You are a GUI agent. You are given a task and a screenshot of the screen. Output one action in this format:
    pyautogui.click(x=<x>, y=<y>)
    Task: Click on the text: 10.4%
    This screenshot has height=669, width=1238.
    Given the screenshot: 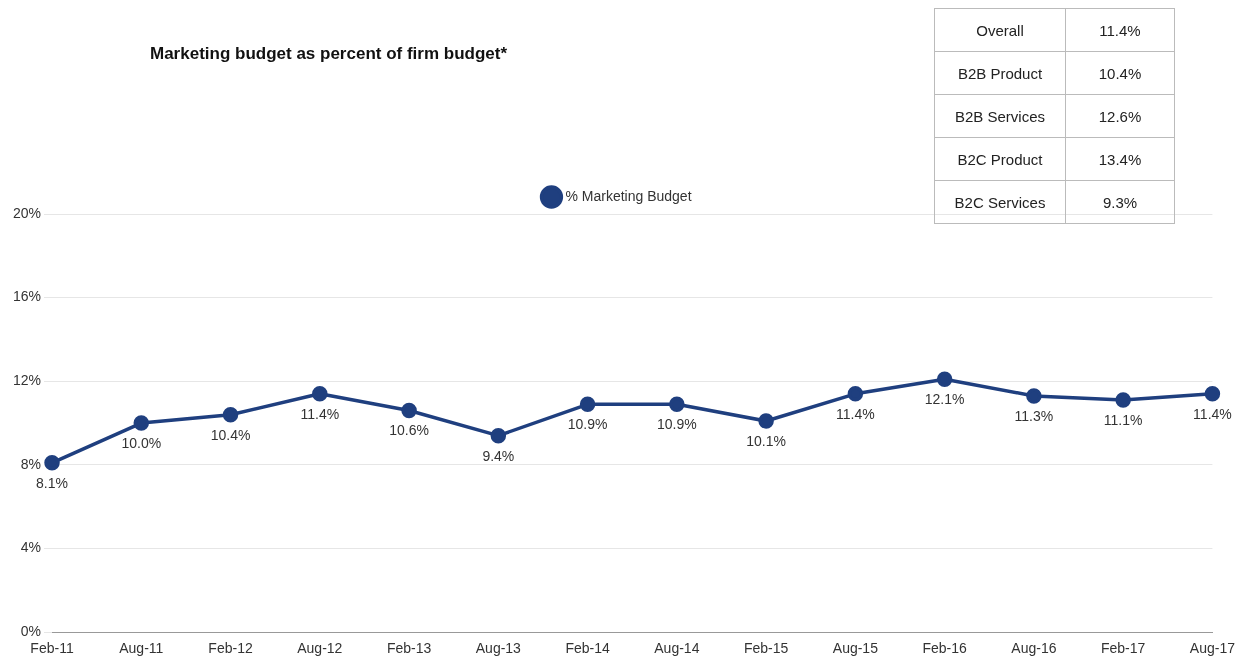 What is the action you would take?
    pyautogui.click(x=1120, y=73)
    